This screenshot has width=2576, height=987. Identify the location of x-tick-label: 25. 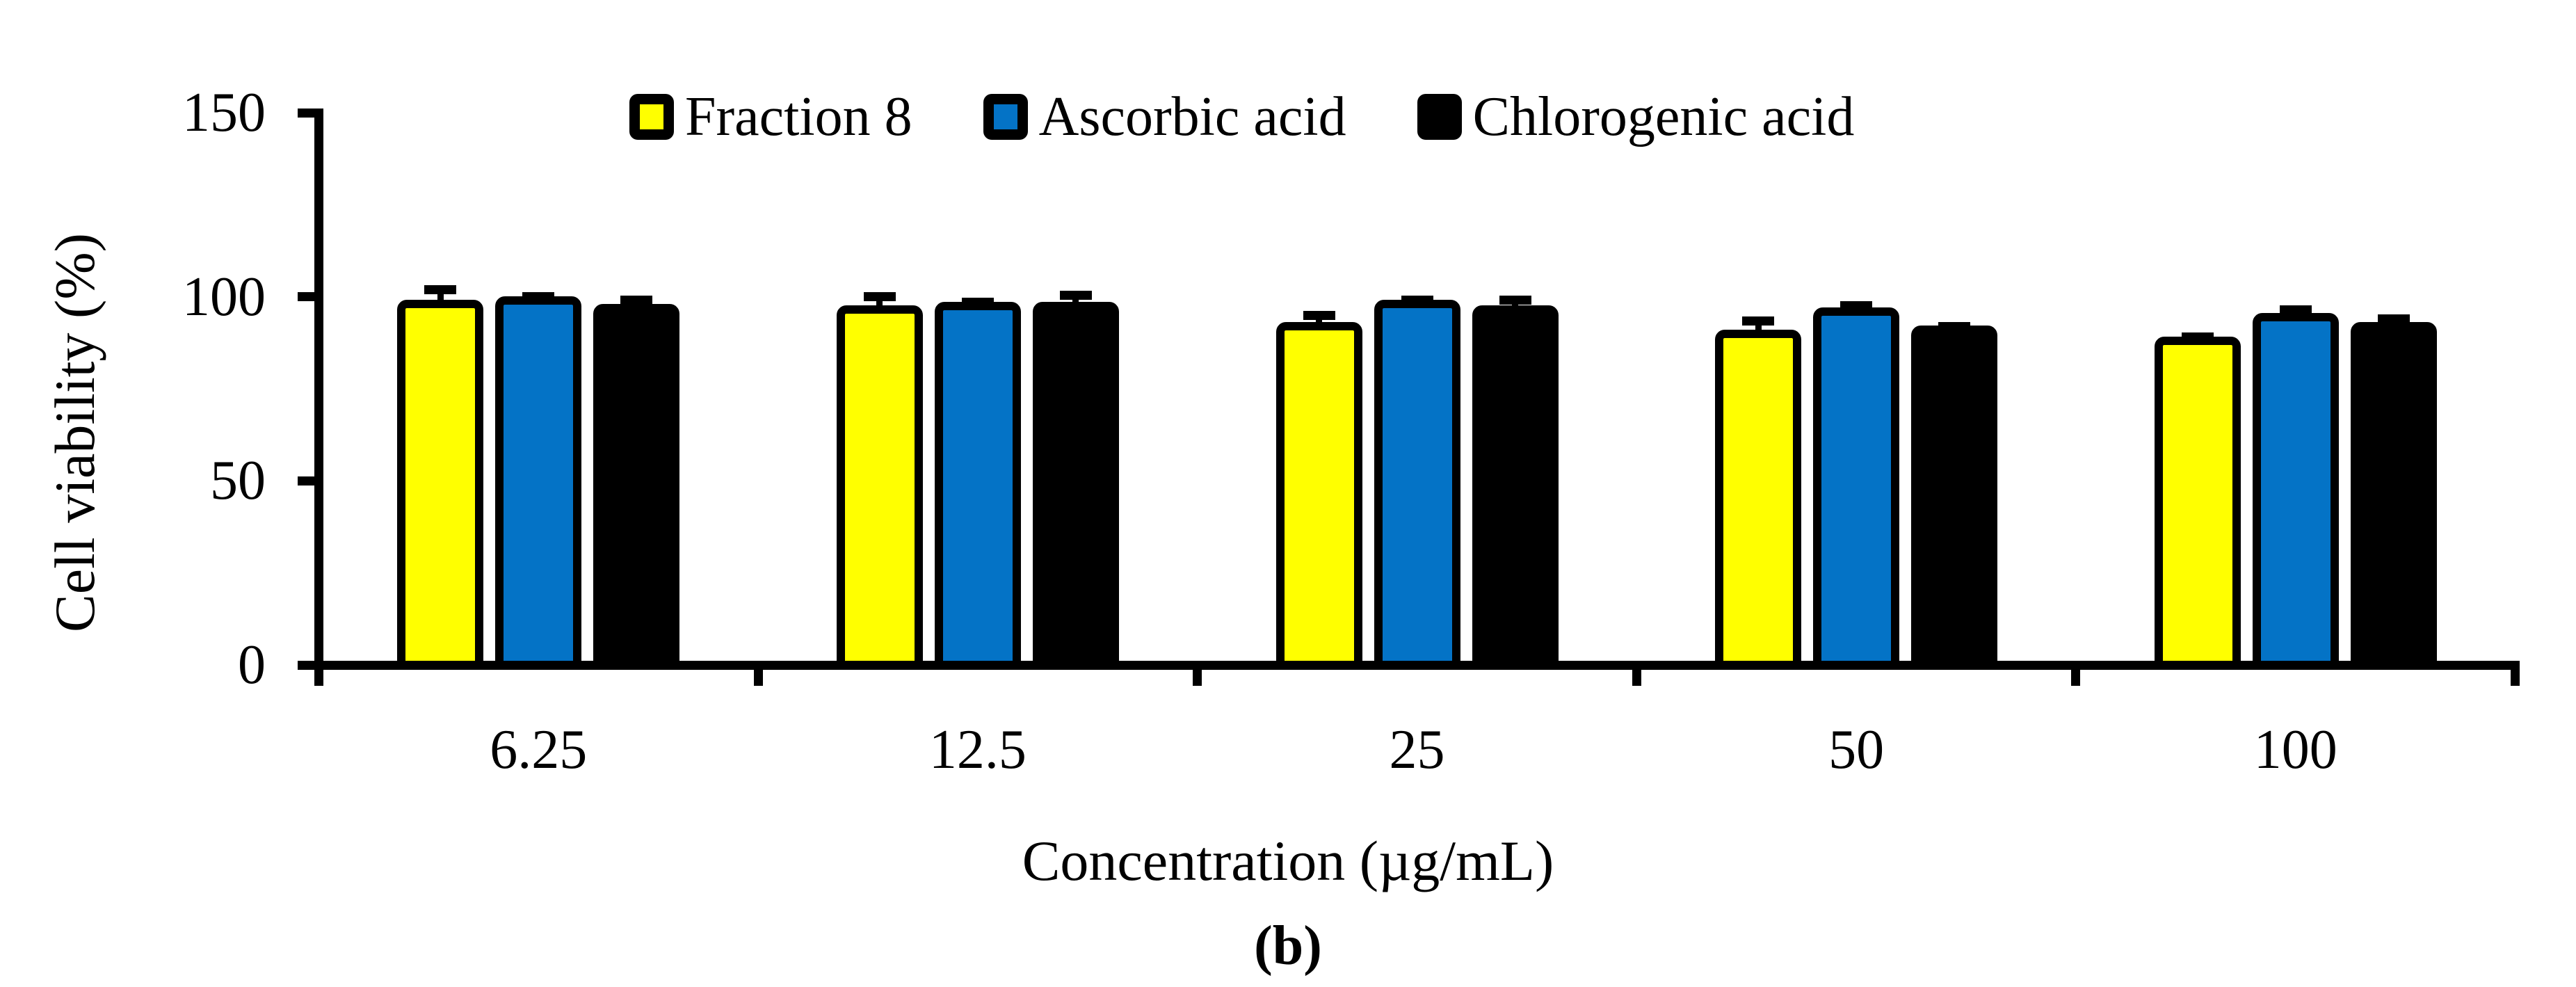
(1417, 750).